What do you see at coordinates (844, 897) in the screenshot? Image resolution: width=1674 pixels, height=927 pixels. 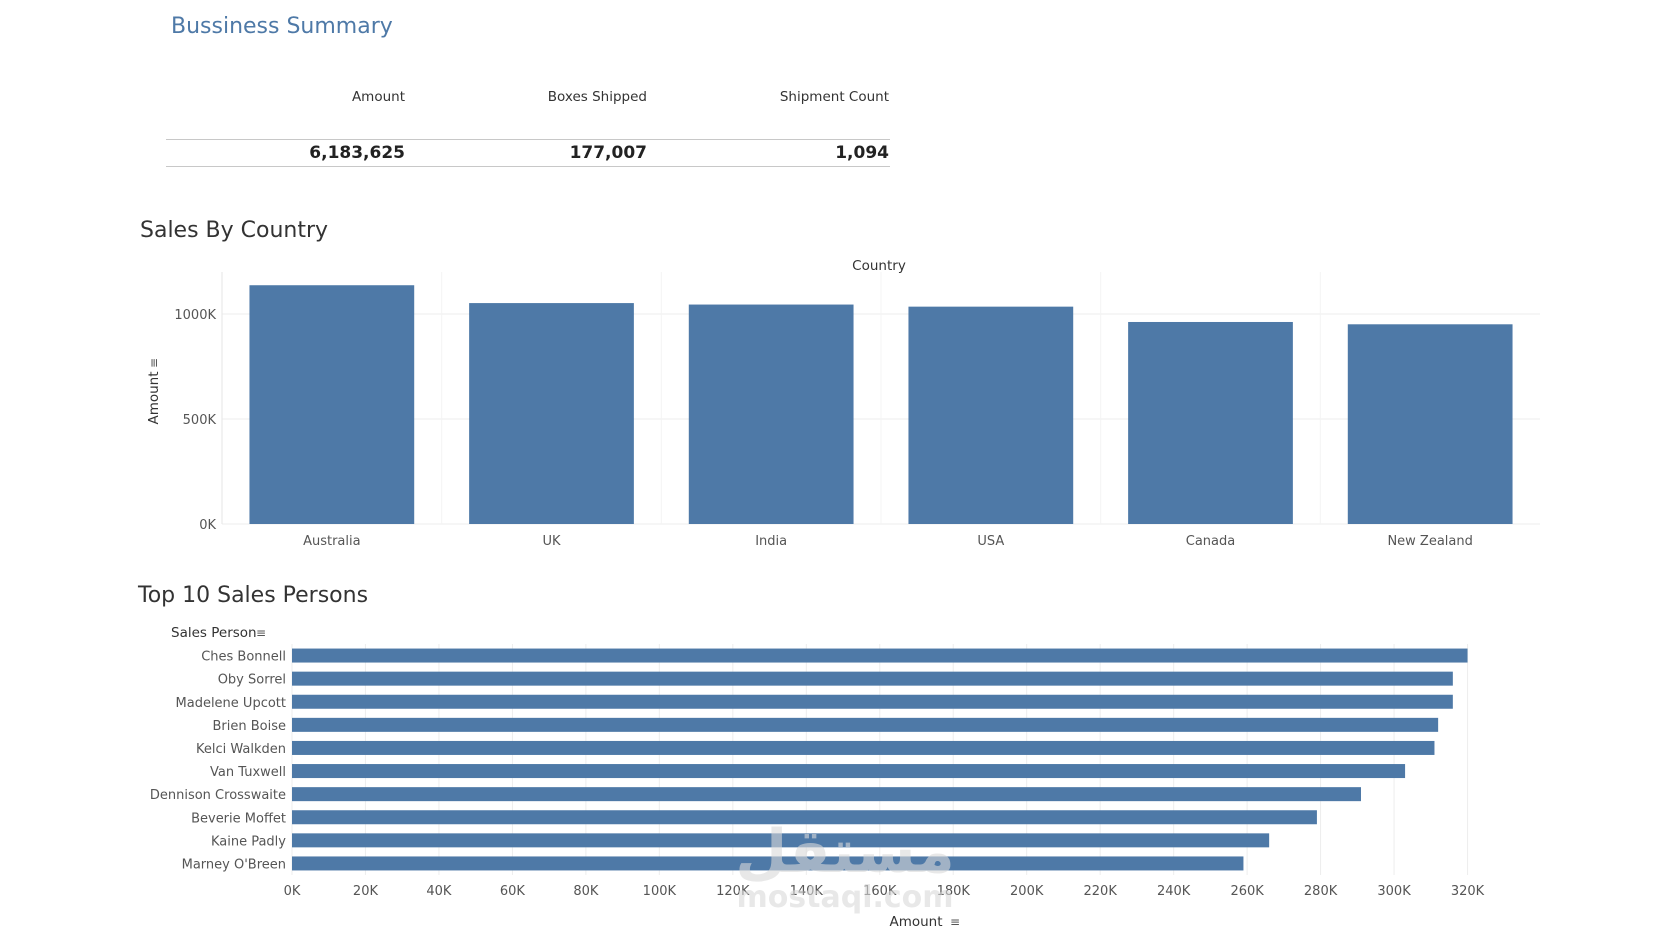 I see `watermark-subtext: mostaql.com` at bounding box center [844, 897].